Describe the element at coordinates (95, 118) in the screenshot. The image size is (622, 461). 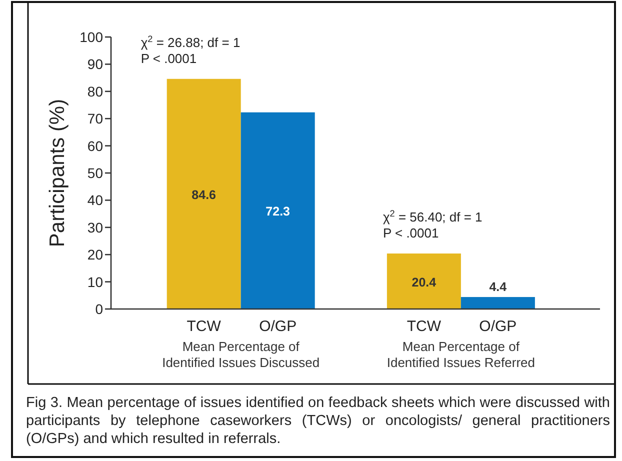
I see `y-tick-label: 70` at that location.